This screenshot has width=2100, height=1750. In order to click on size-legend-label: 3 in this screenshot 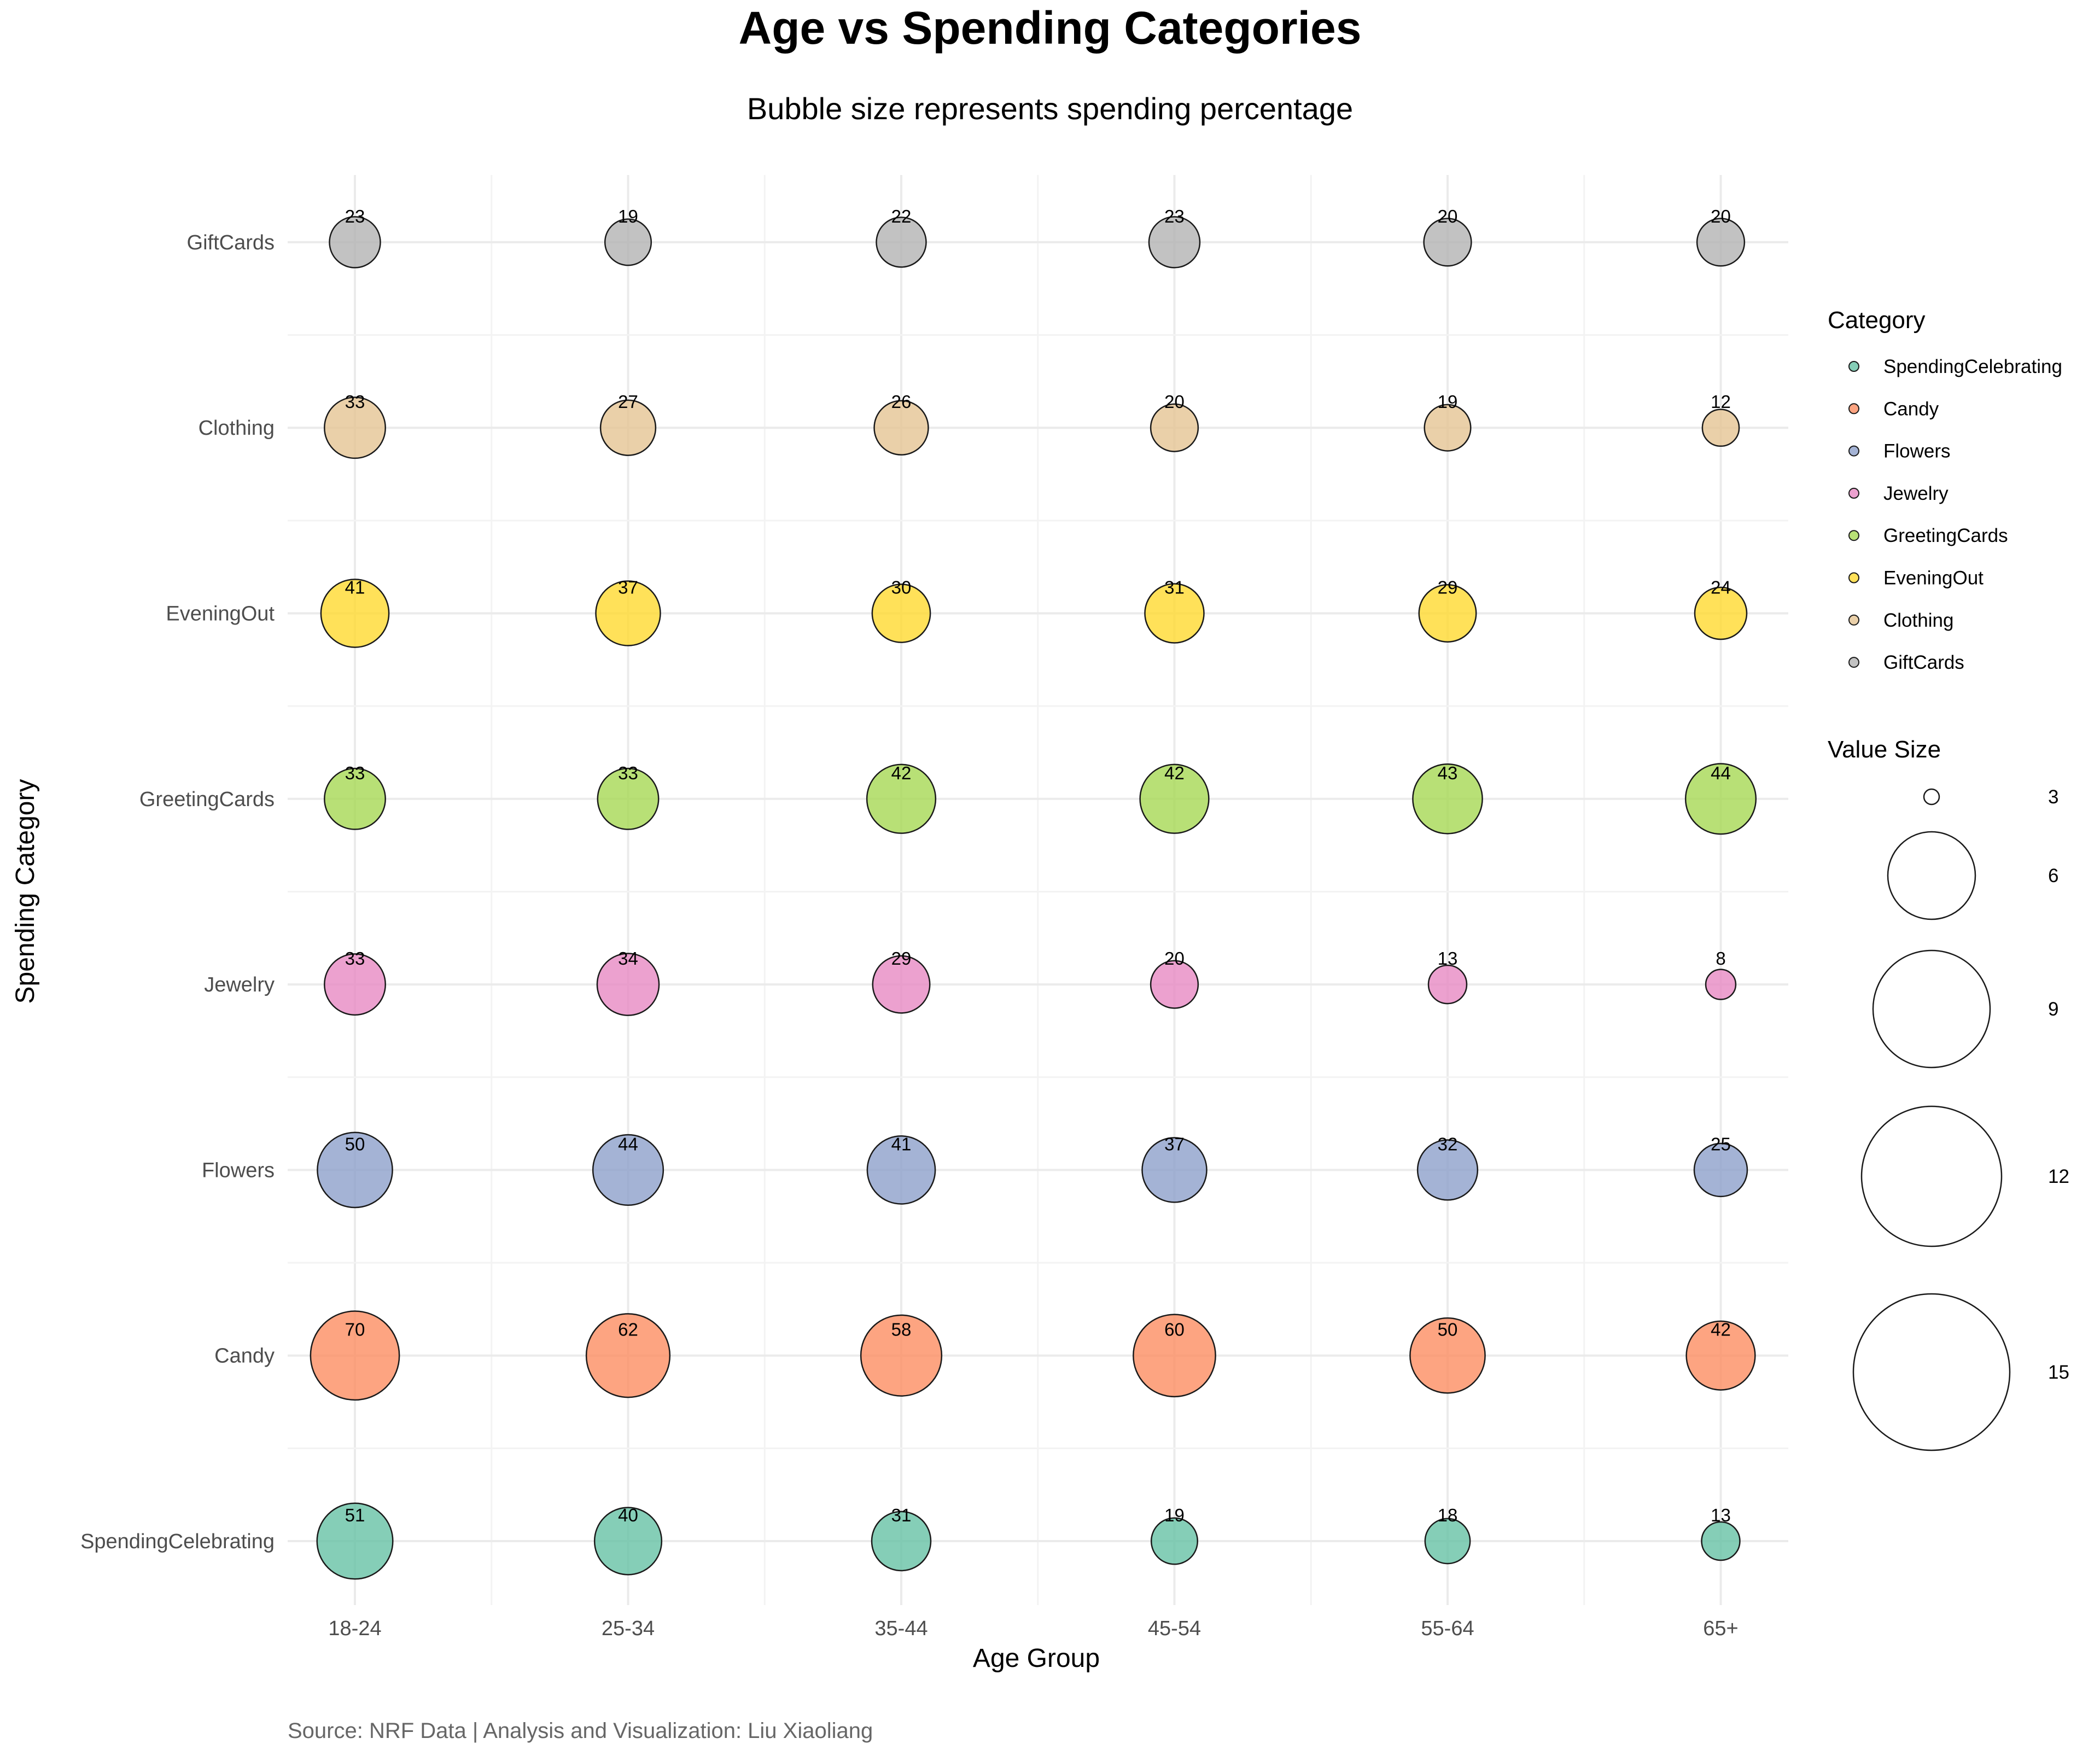, I will do `click(2053, 797)`.